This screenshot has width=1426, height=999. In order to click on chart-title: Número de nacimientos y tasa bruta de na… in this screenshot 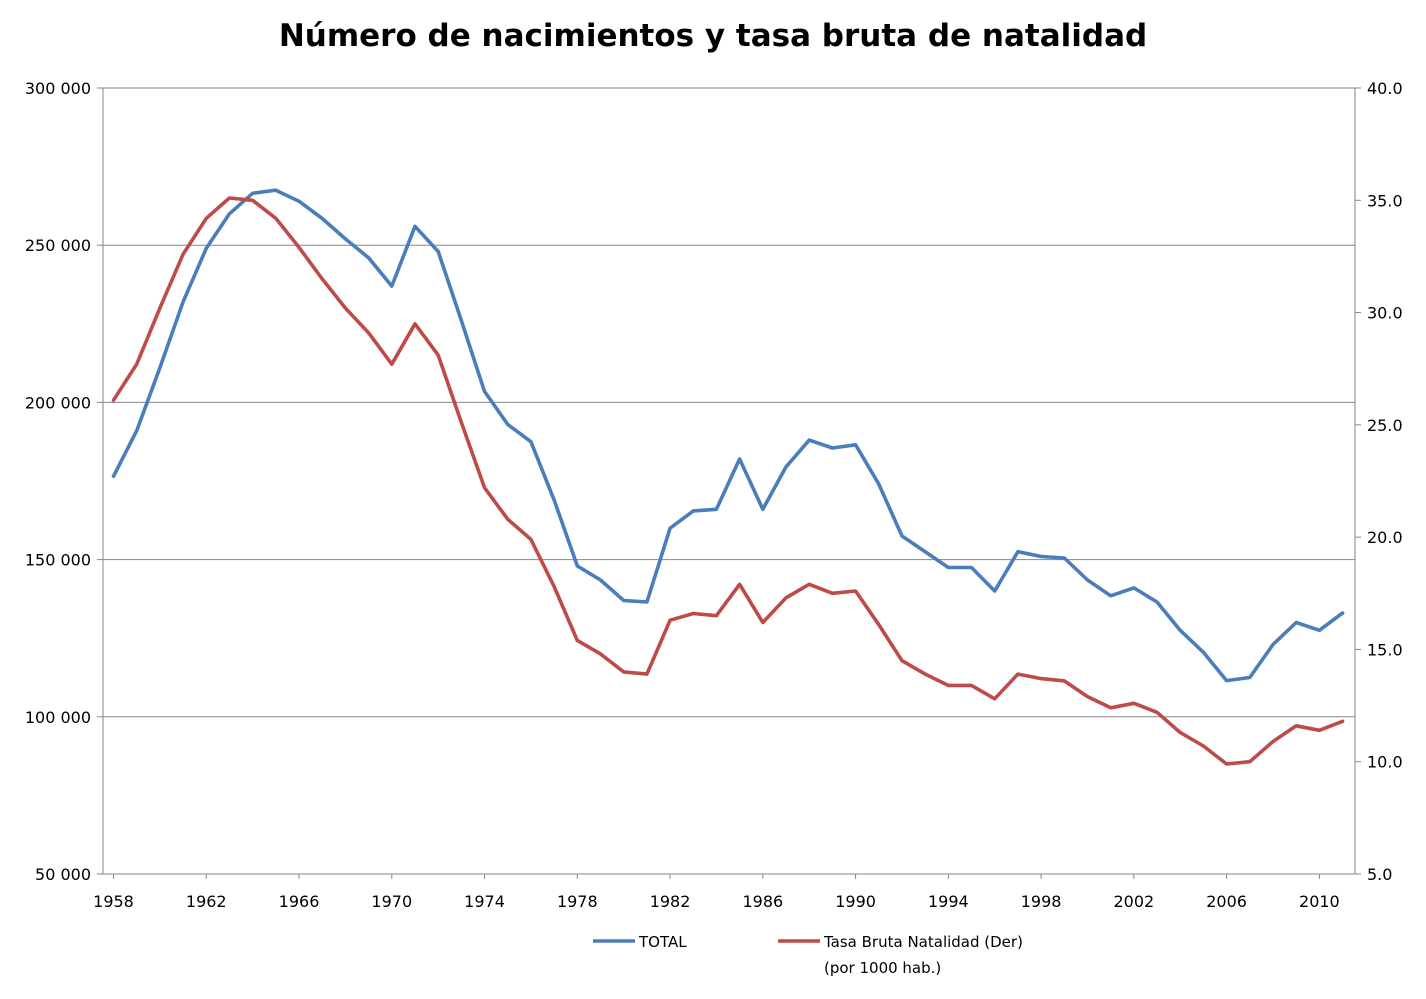, I will do `click(713, 36)`.